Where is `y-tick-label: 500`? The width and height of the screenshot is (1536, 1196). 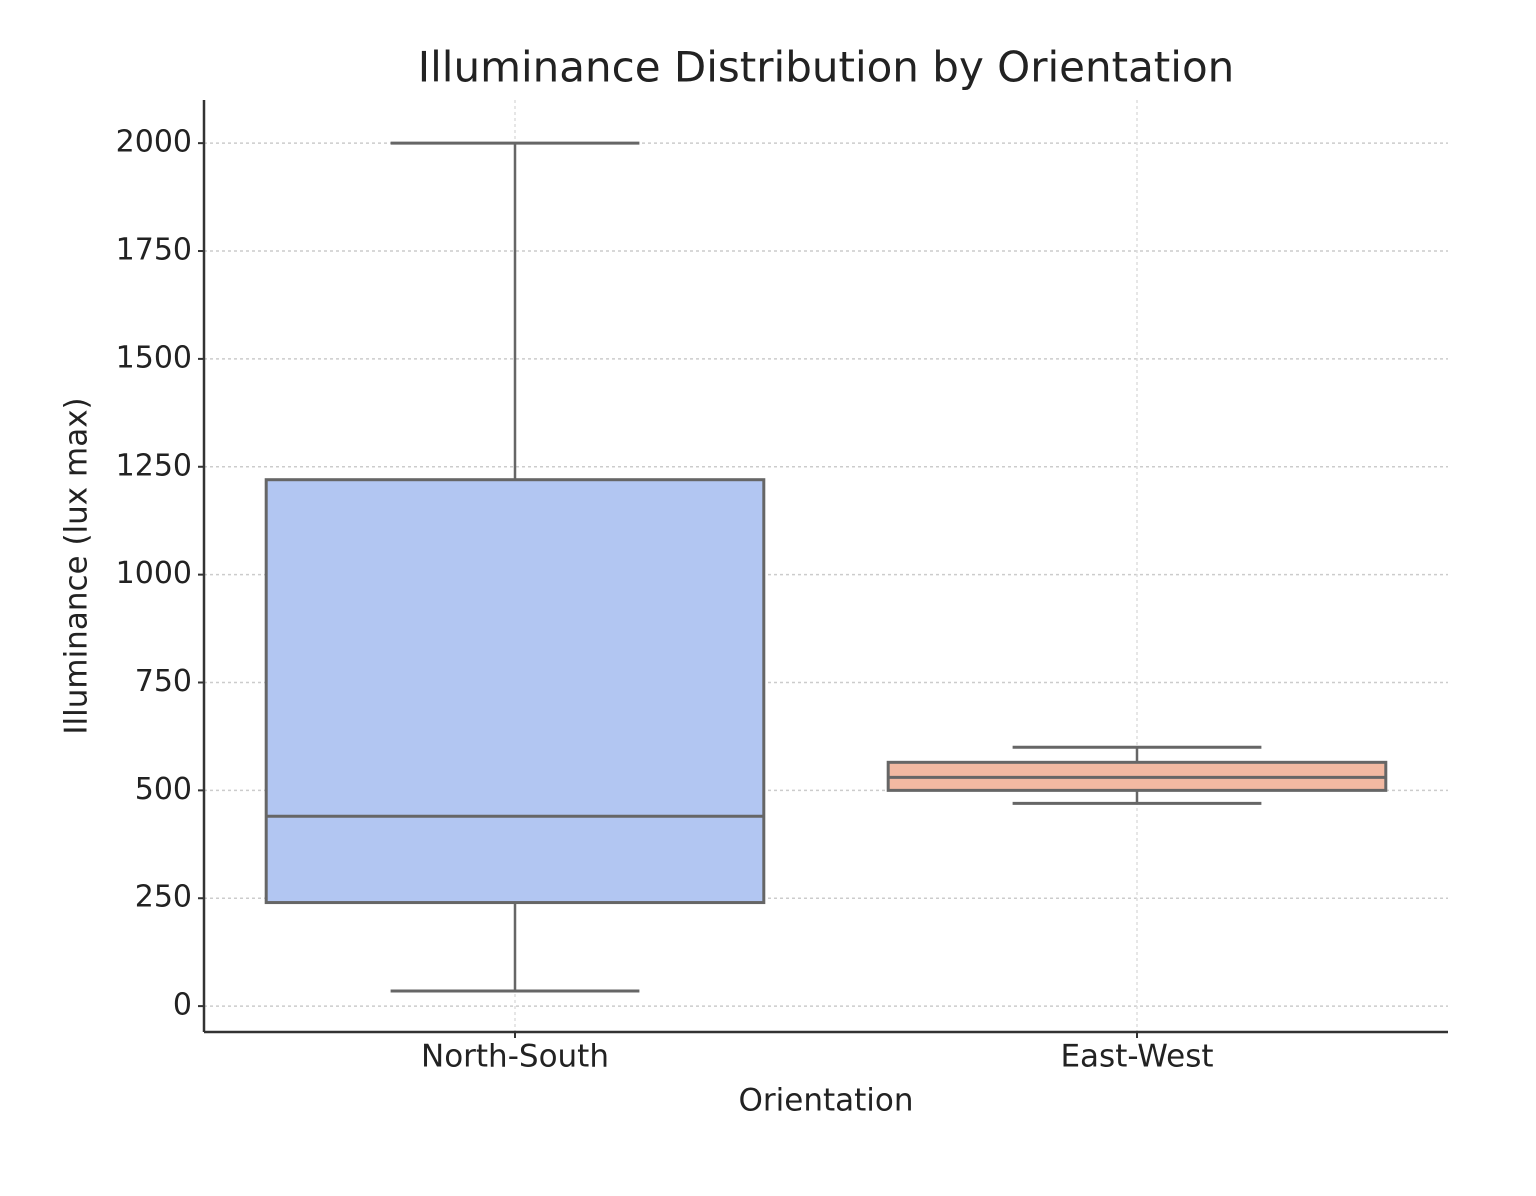 y-tick-label: 500 is located at coordinates (163, 789).